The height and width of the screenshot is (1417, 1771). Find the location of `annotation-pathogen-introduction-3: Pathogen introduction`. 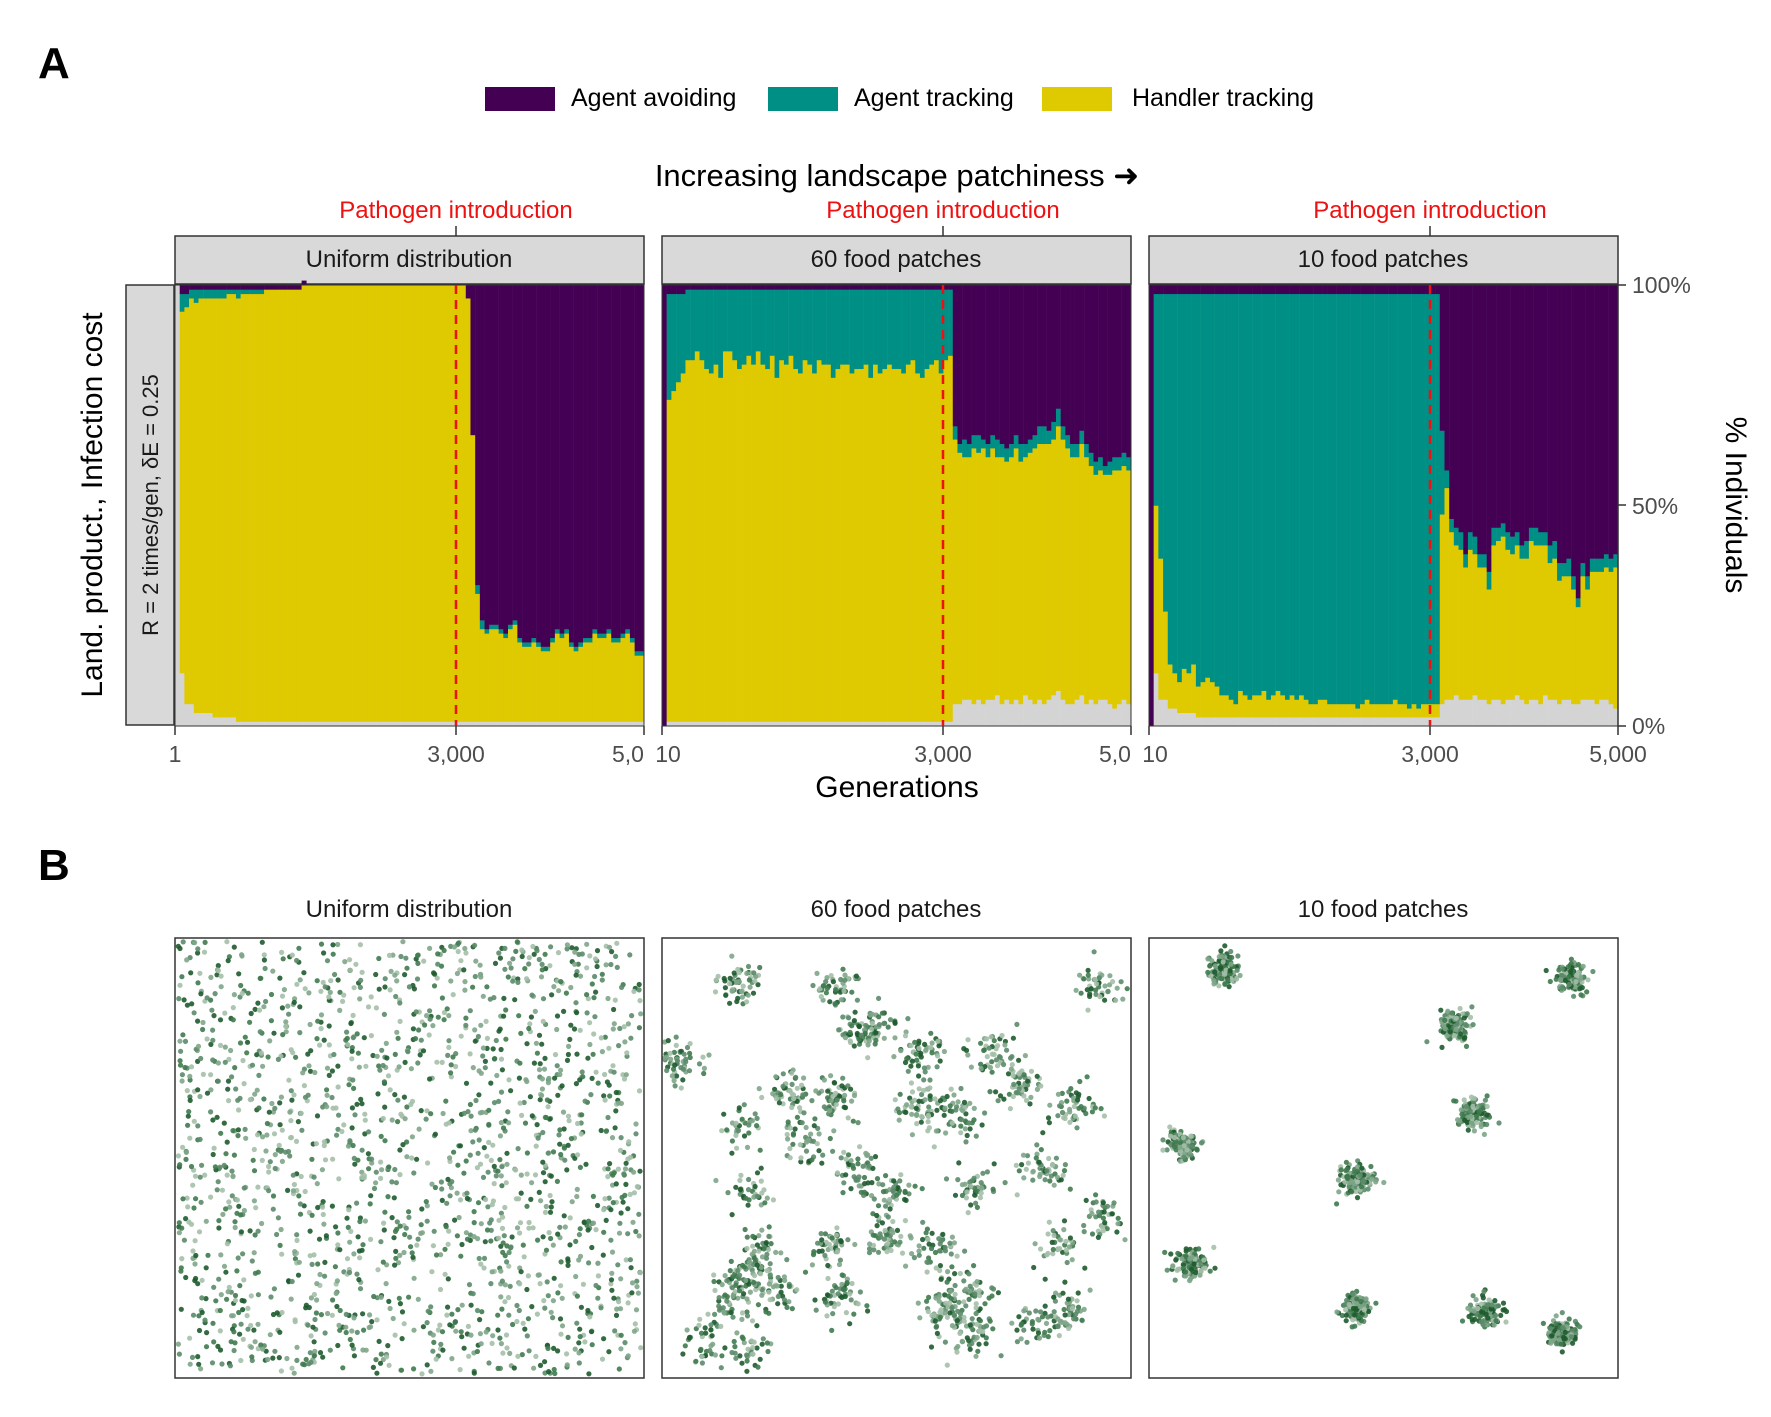

annotation-pathogen-introduction-3: Pathogen introduction is located at coordinates (1430, 210).